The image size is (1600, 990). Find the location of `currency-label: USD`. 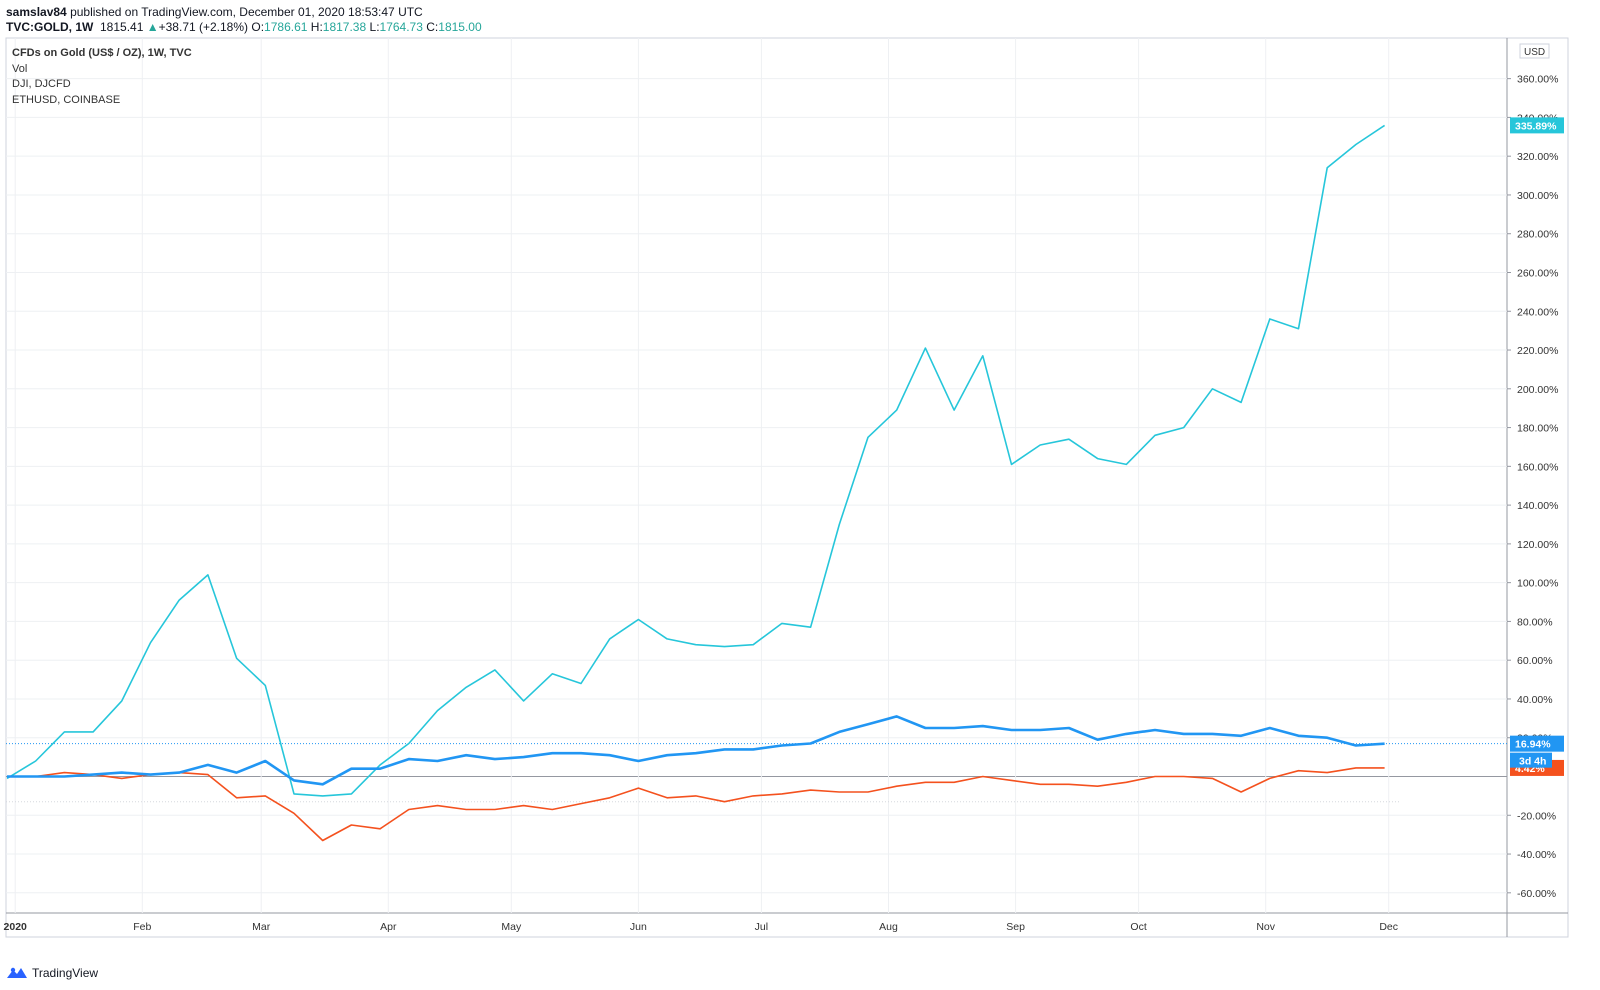

currency-label: USD is located at coordinates (1534, 52).